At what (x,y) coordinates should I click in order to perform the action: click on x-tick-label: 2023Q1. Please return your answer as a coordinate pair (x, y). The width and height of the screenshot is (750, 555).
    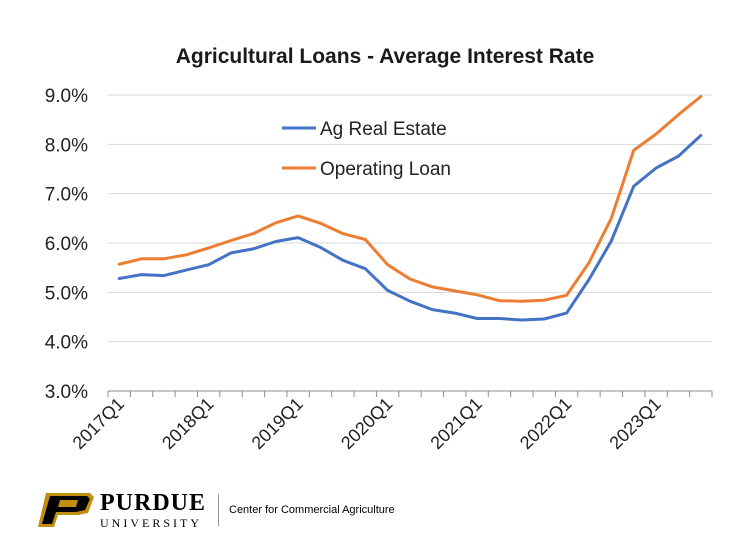
    Looking at the image, I should click on (634, 423).